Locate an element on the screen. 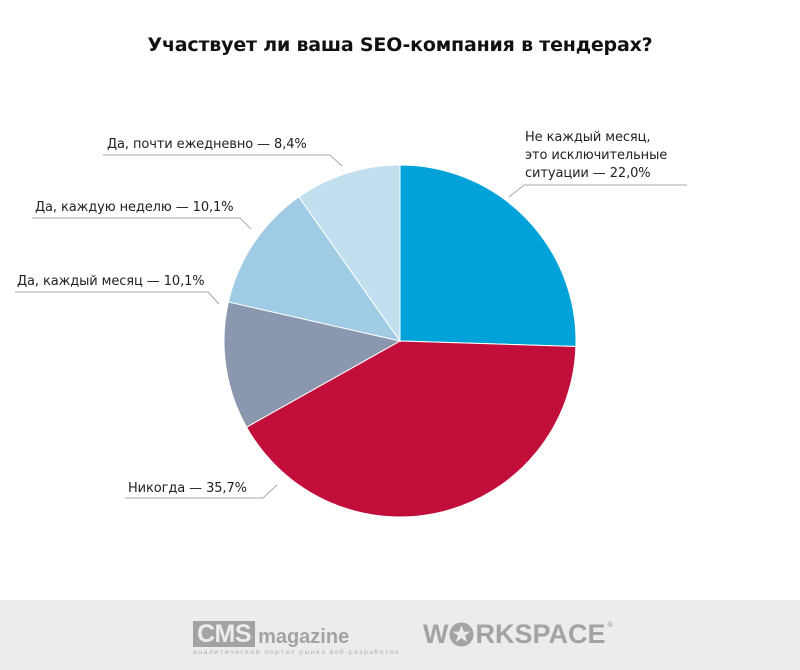 Image resolution: width=800 pixels, height=670 pixels. leader-line-lightblue is located at coordinates (223, 160).